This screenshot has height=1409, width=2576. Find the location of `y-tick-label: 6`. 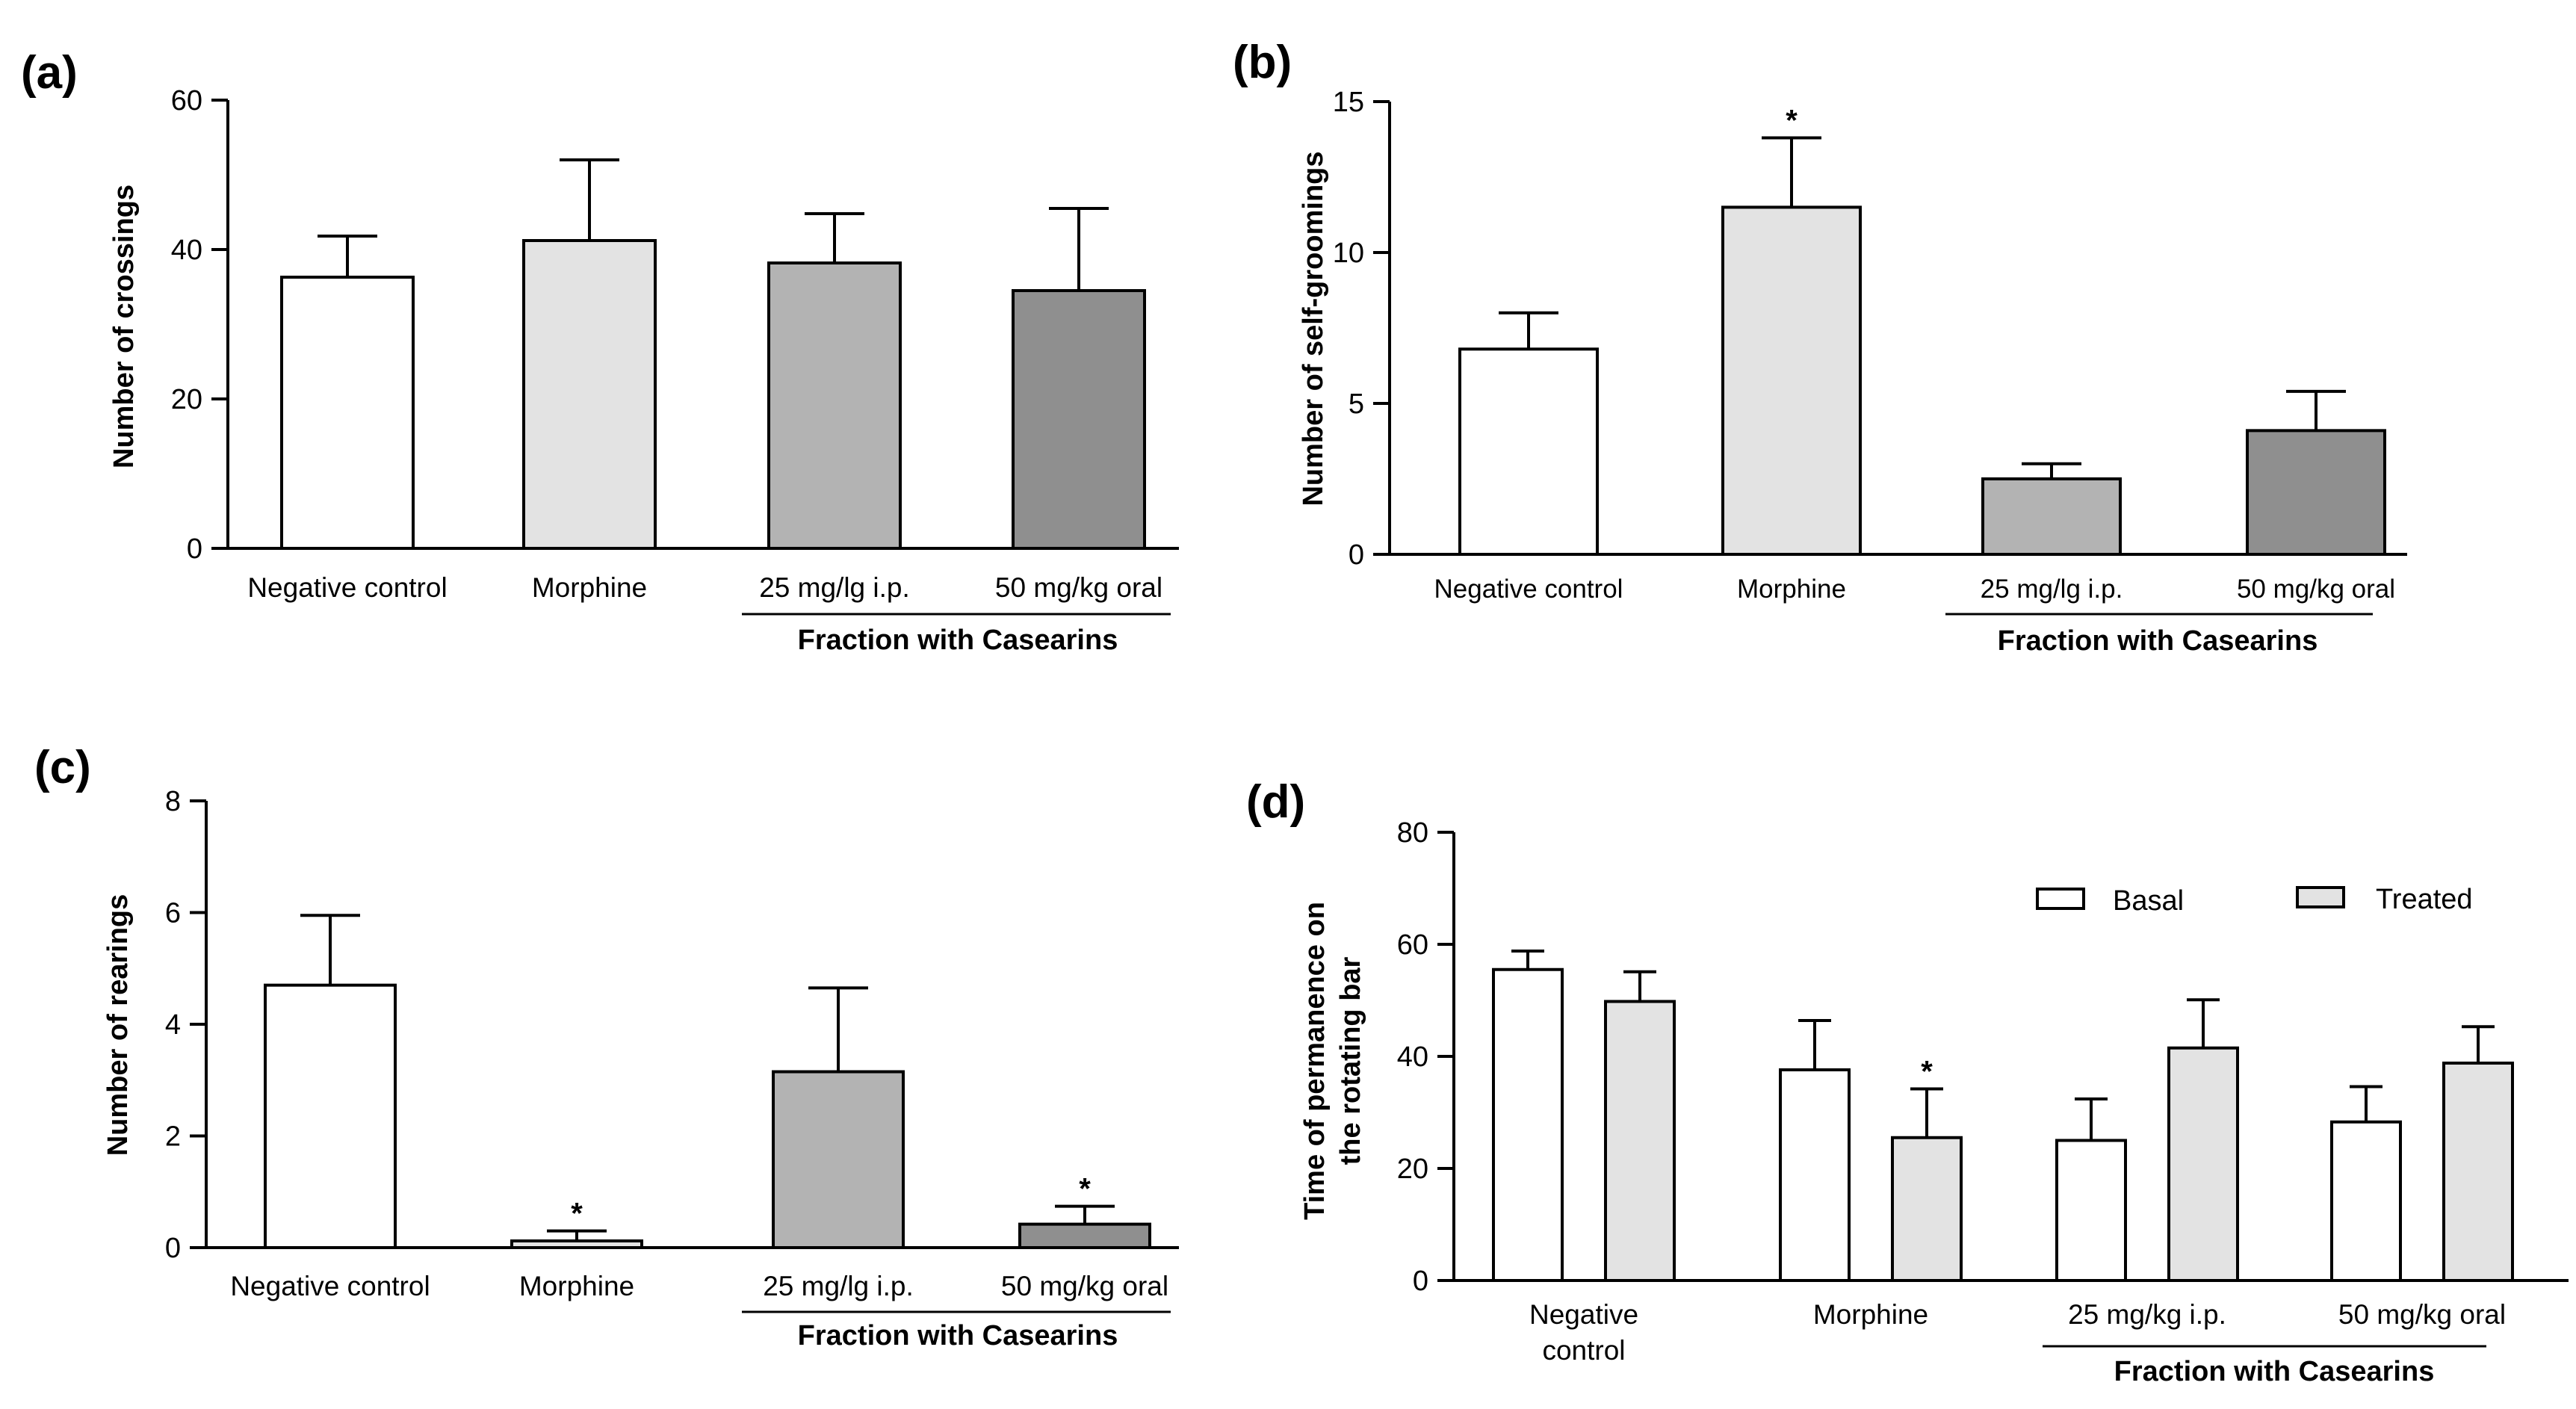

y-tick-label: 6 is located at coordinates (173, 913).